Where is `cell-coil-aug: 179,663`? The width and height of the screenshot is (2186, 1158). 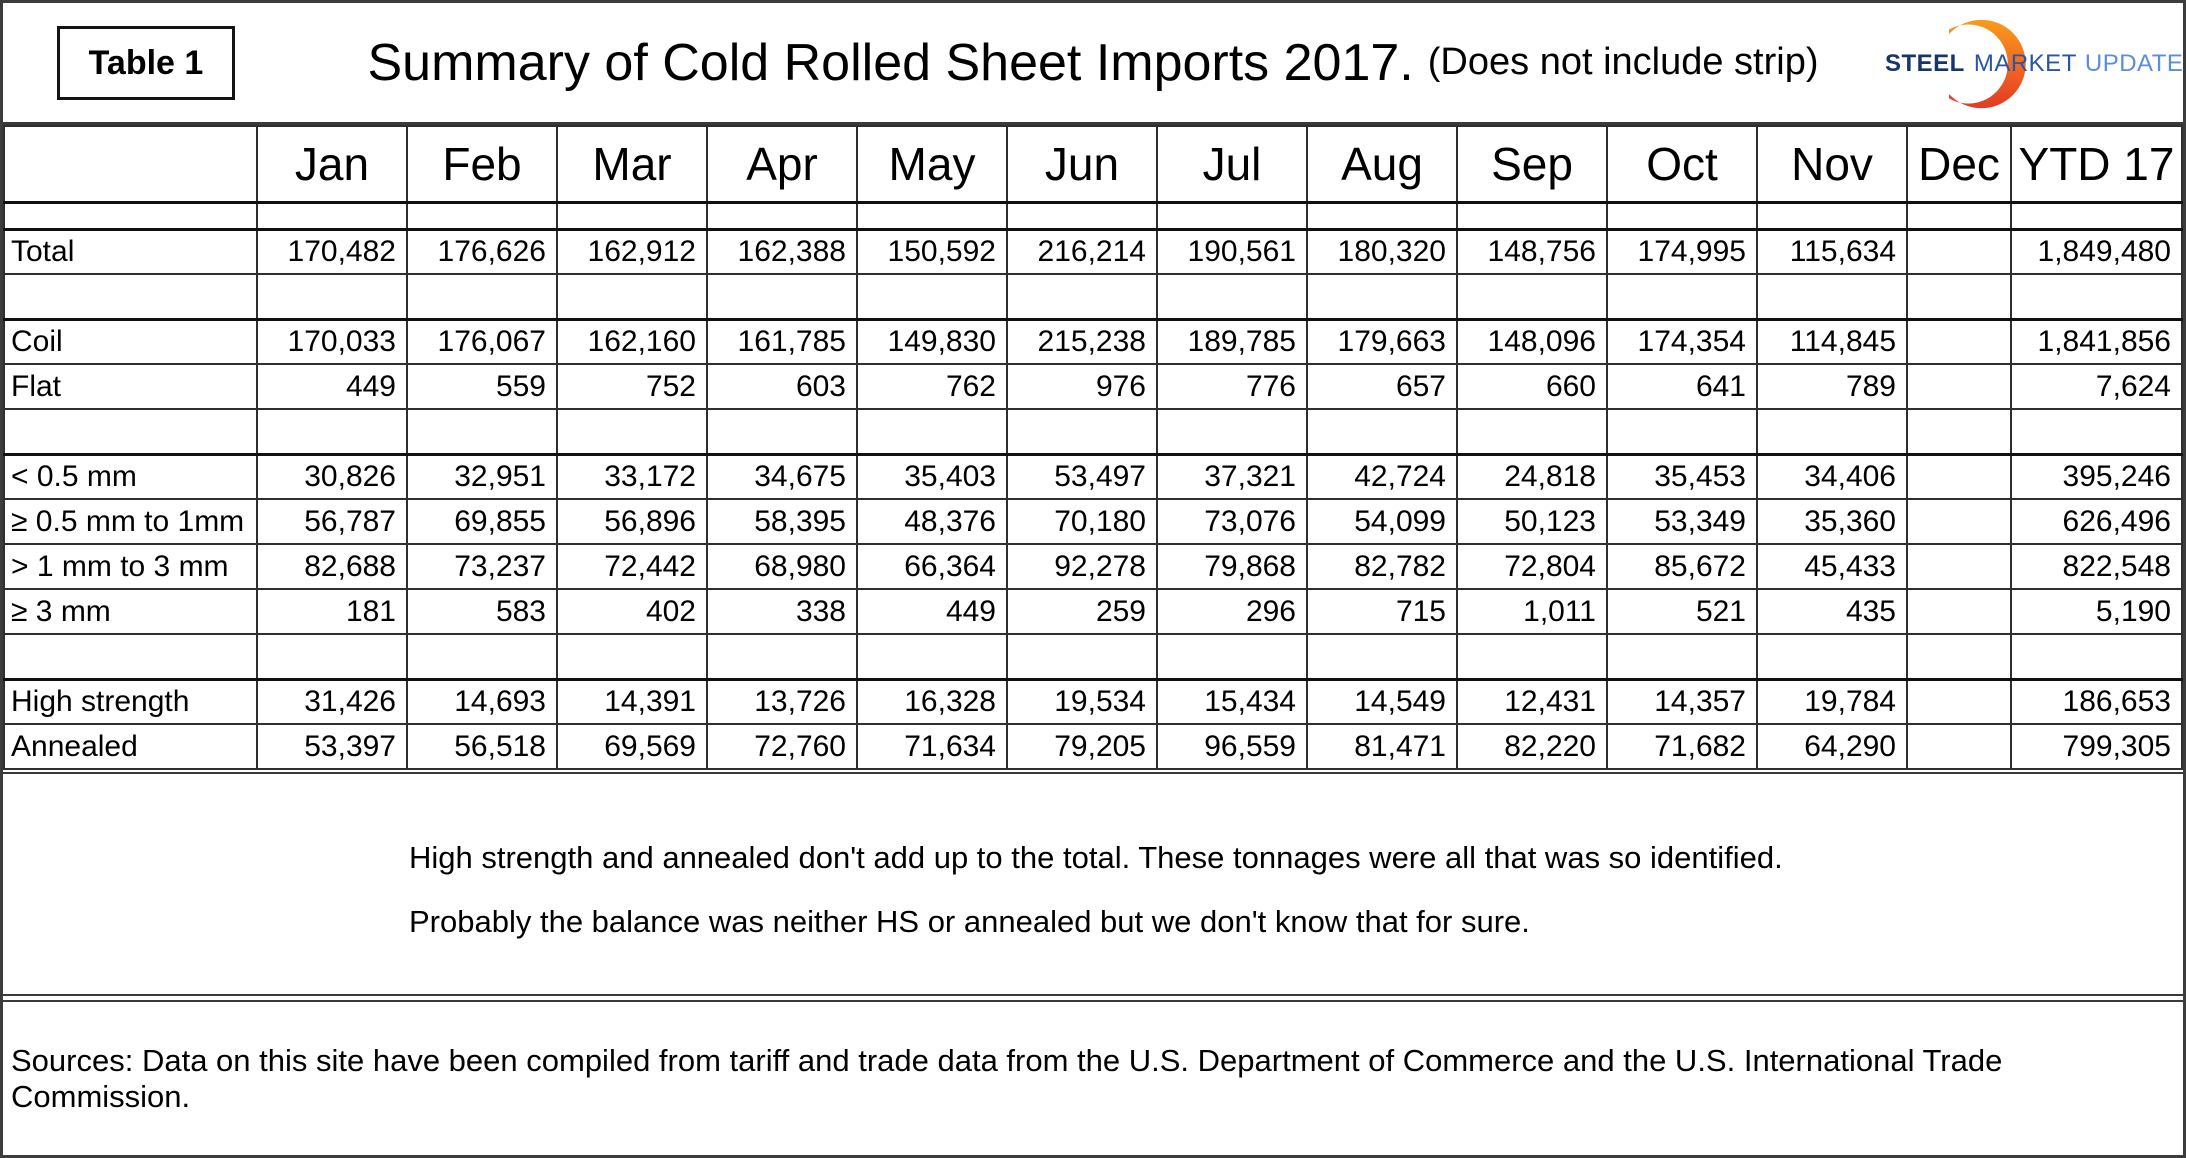
cell-coil-aug: 179,663 is located at coordinates (1382, 341).